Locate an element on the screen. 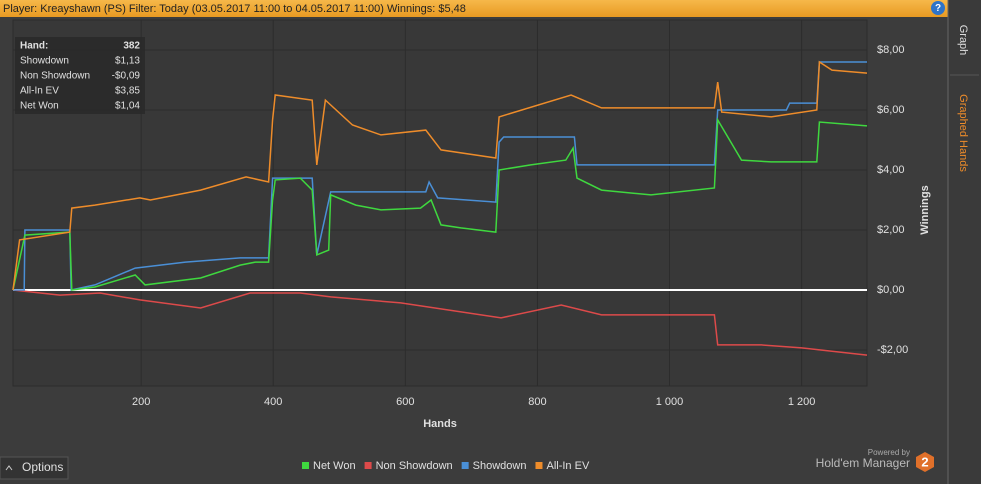 This screenshot has width=981, height=484. legend-label: All-In EV is located at coordinates (567, 466).